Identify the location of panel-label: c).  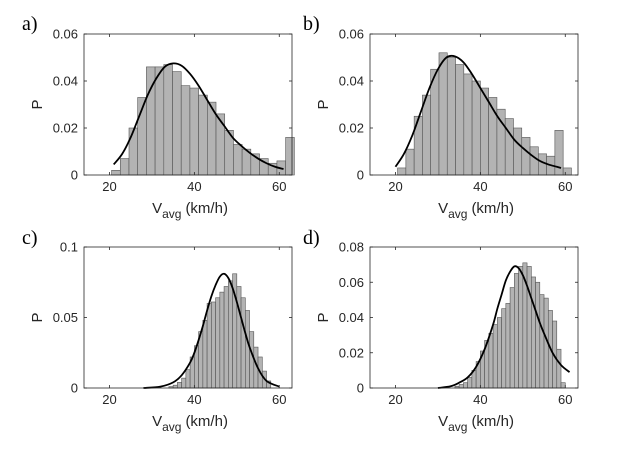
(30, 238).